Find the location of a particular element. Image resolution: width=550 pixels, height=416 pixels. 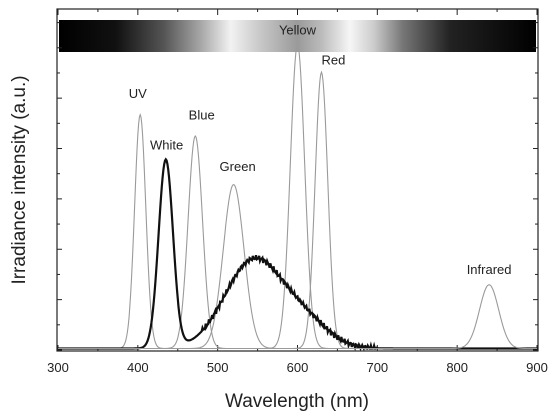

peak-label-red: Red is located at coordinates (333, 60).